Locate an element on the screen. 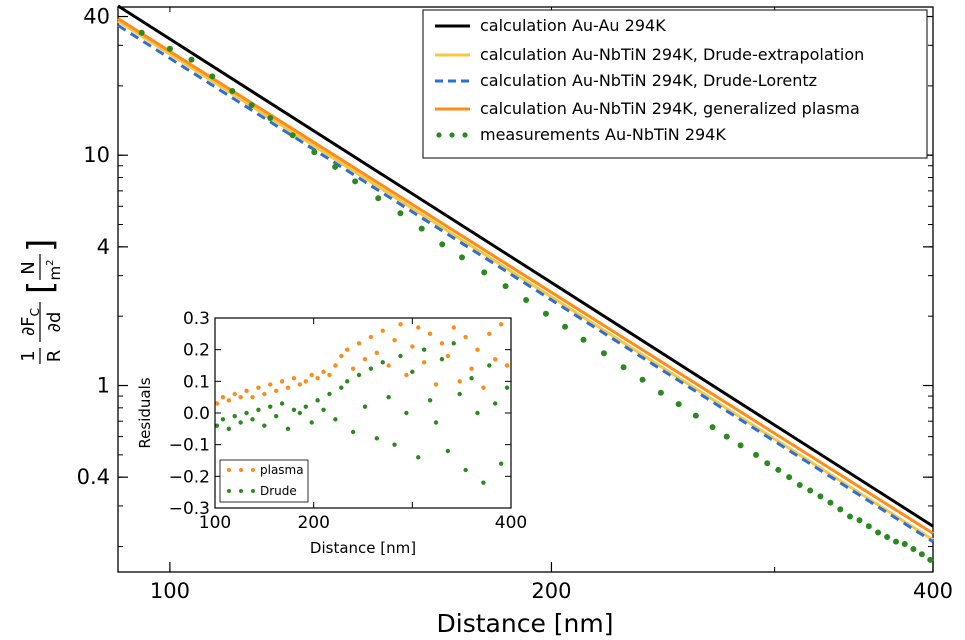 This screenshot has width=965, height=640. inset-y-axis-label: Residuals is located at coordinates (145, 412).